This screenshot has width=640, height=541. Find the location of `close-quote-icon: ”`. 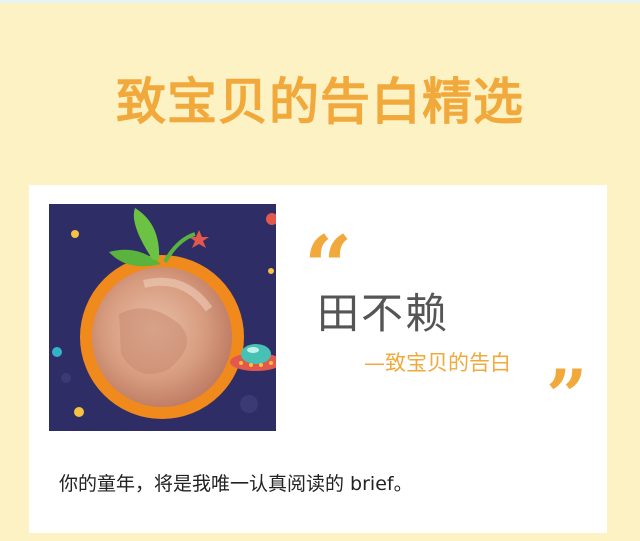

close-quote-icon: ” is located at coordinates (567, 387).